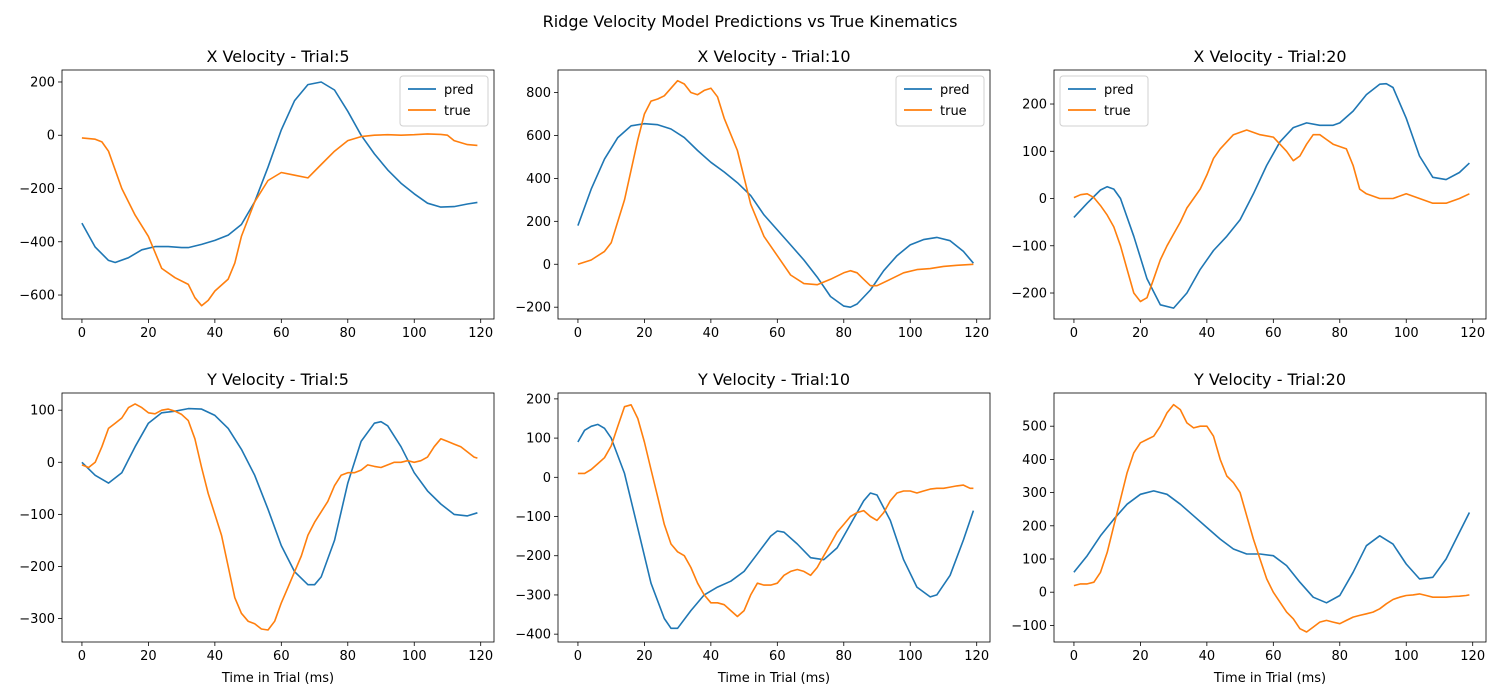 This screenshot has width=1500, height=700. Describe the element at coordinates (1104, 101) in the screenshot. I see `legend: pred true` at that location.